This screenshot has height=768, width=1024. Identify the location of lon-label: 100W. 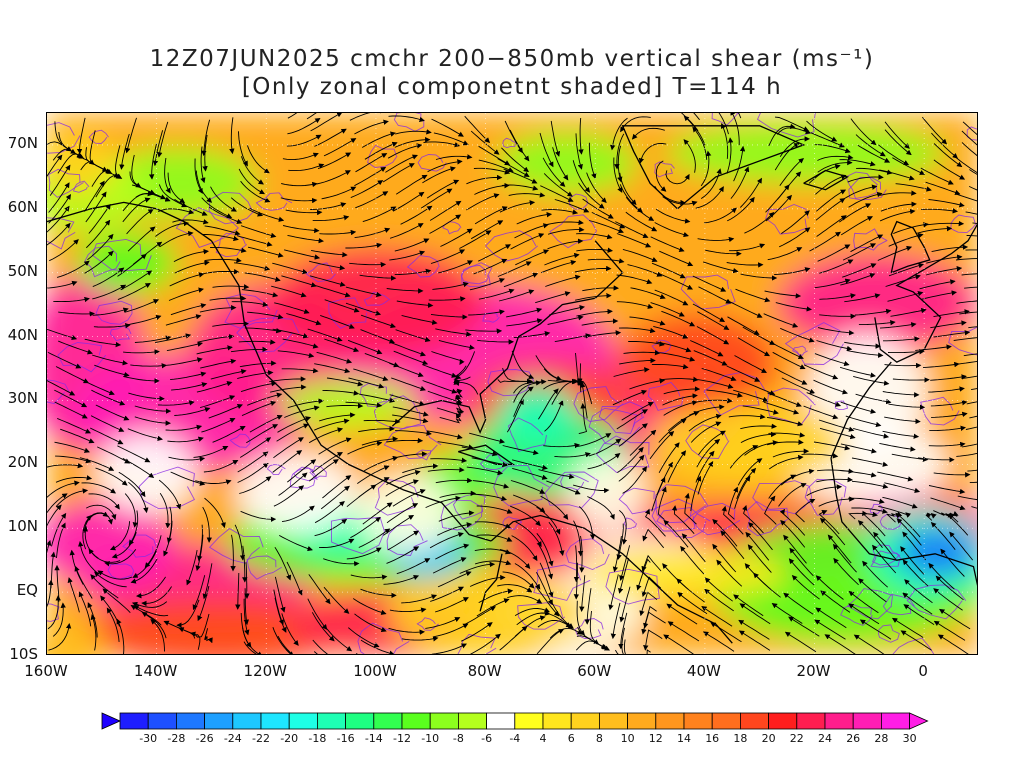
(375, 671).